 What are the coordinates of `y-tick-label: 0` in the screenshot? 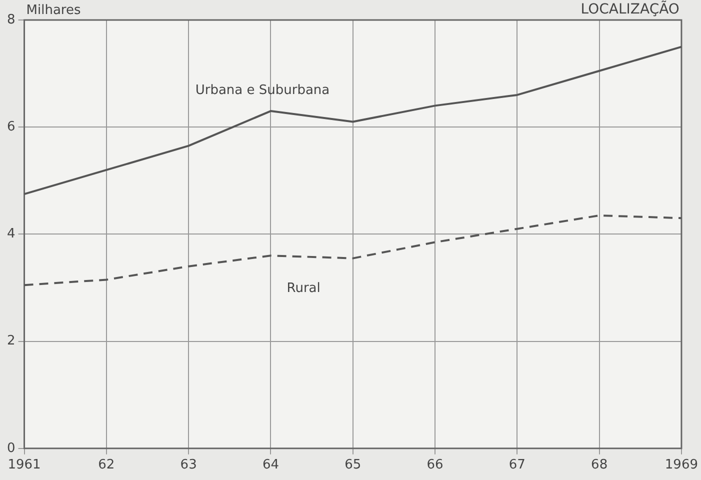 It's located at (11, 448).